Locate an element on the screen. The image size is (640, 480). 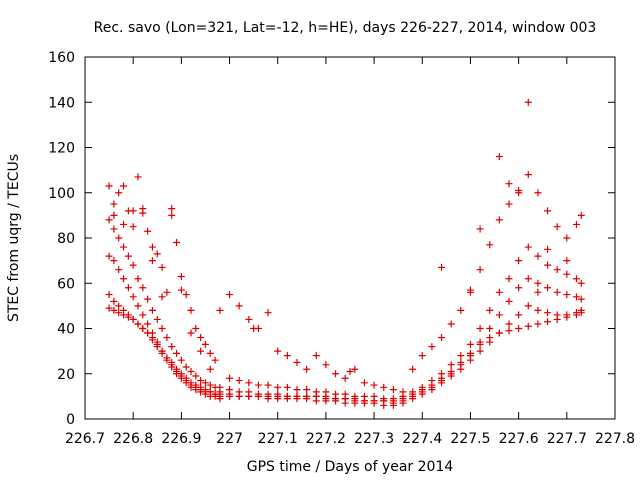
x-tick-label: 227.7 is located at coordinates (567, 439).